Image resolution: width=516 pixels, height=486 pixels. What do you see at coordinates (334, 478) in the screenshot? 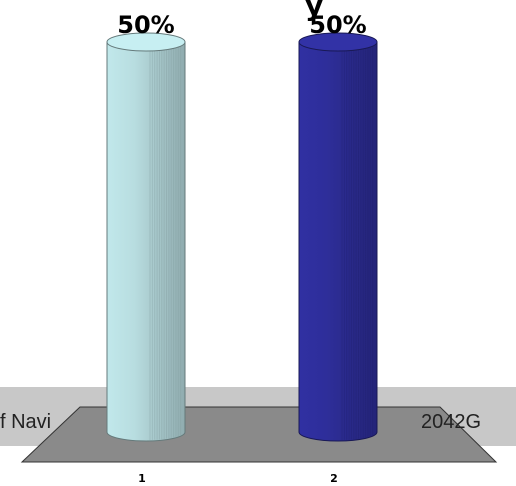
I see `tick-label-2: 2` at bounding box center [334, 478].